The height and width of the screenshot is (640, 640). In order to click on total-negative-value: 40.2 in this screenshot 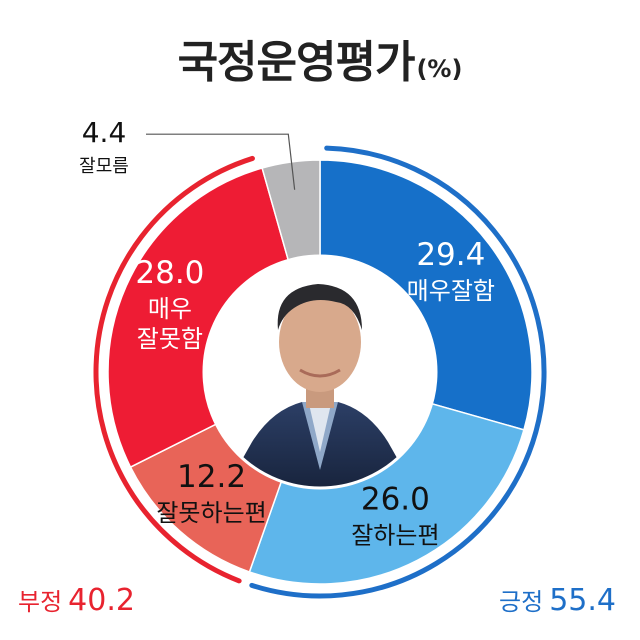, I will do `click(101, 600)`.